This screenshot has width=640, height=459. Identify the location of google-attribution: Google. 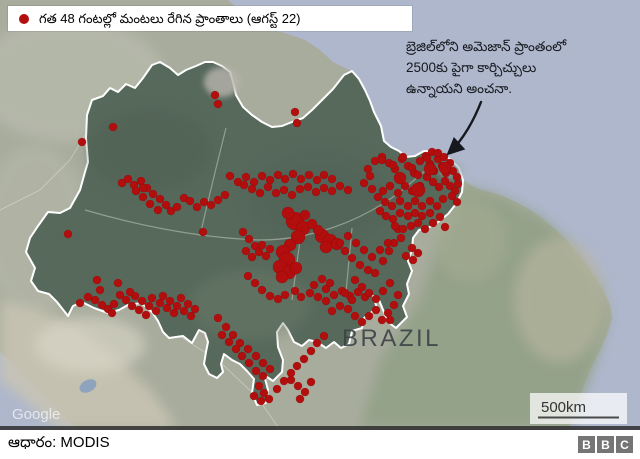
(36, 414).